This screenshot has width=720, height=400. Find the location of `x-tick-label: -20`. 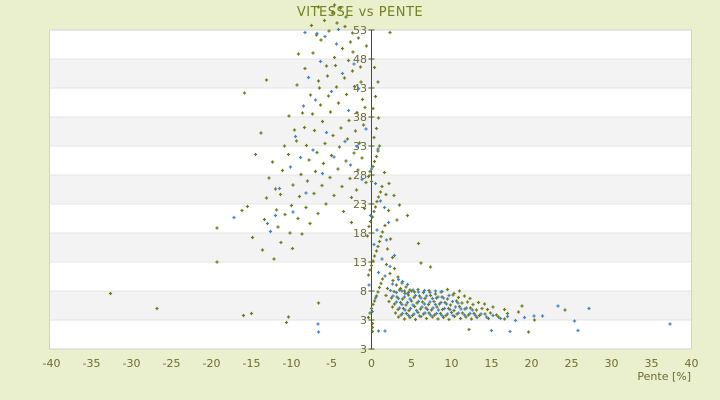

x-tick-label: -20 is located at coordinates (212, 363).